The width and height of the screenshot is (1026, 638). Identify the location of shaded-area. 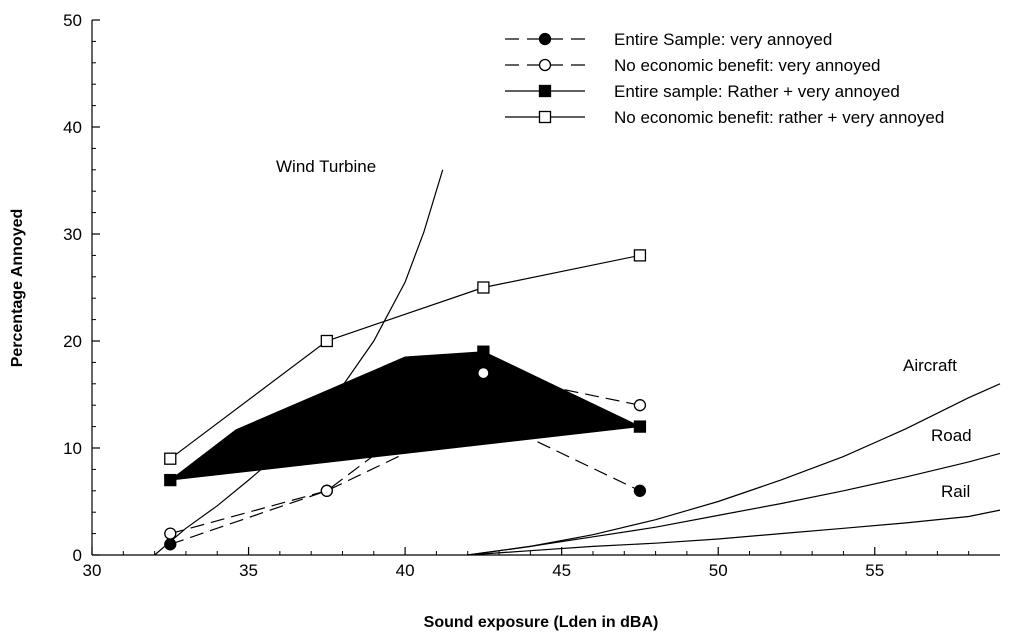
(405, 416).